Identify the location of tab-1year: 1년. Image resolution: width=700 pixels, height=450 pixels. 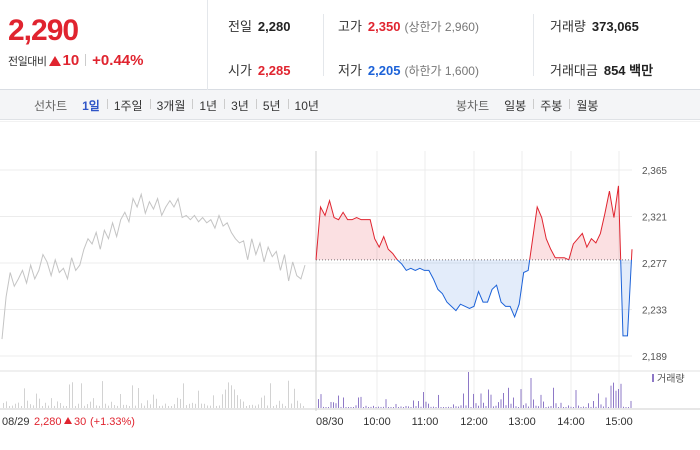
(208, 105).